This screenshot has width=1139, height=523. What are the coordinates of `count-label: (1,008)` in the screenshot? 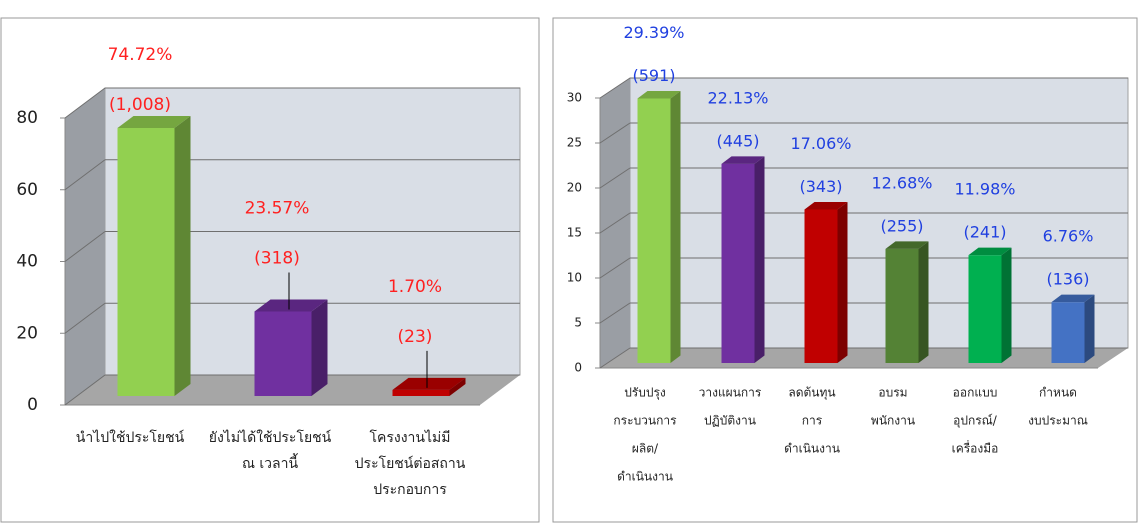 It's located at (140, 105).